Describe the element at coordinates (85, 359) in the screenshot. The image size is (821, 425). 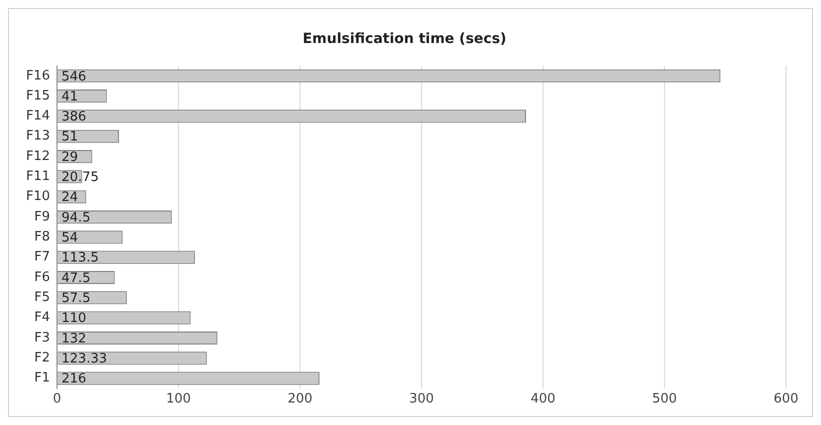
I see `data-label: 123.33` at that location.